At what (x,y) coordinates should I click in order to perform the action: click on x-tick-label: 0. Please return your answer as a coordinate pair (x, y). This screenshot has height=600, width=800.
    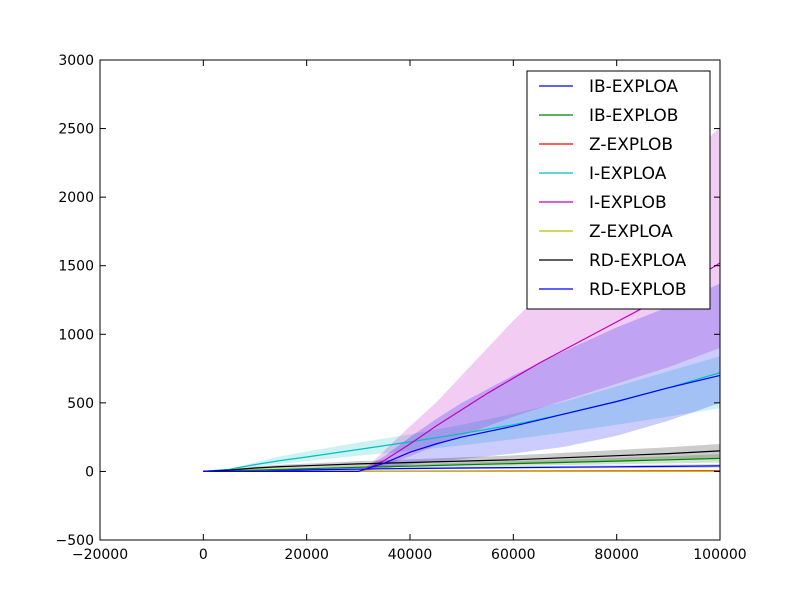
    Looking at the image, I should click on (203, 555).